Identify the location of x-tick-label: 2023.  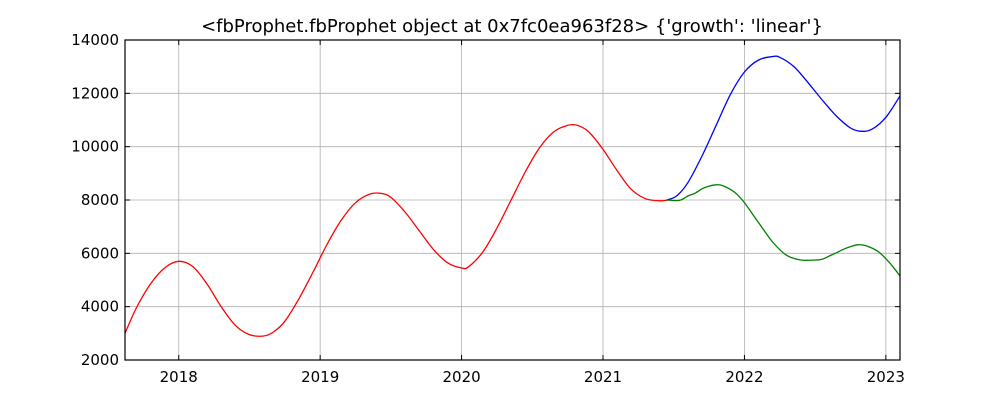
(886, 377).